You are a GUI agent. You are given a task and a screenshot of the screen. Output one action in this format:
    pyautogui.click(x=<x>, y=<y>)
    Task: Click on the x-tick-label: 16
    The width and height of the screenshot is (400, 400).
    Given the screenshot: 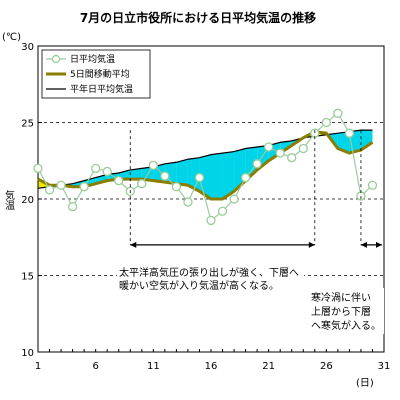 What is the action you would take?
    pyautogui.click(x=211, y=366)
    